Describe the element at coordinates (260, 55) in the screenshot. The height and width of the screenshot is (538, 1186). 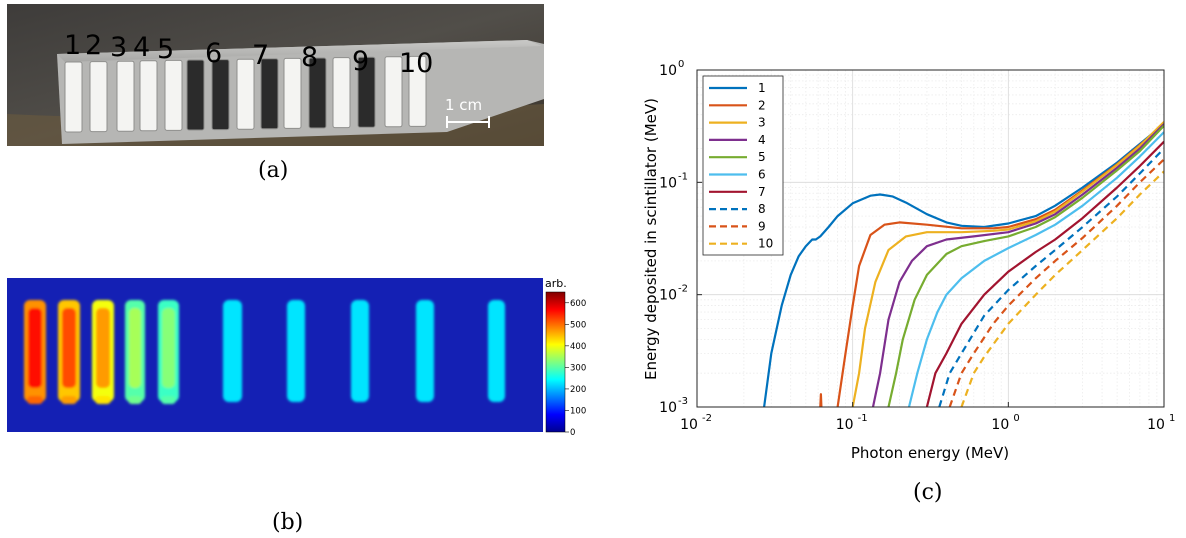
I see `detector-number-label: 7` at that location.